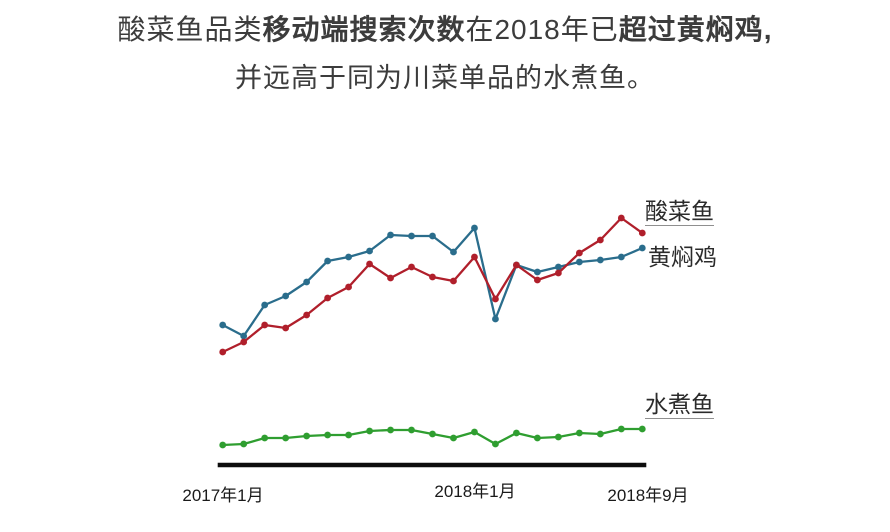 Image resolution: width=890 pixels, height=532 pixels. What do you see at coordinates (516, 265) in the screenshot?
I see `data-point-suancaiyu-2018年3月` at bounding box center [516, 265].